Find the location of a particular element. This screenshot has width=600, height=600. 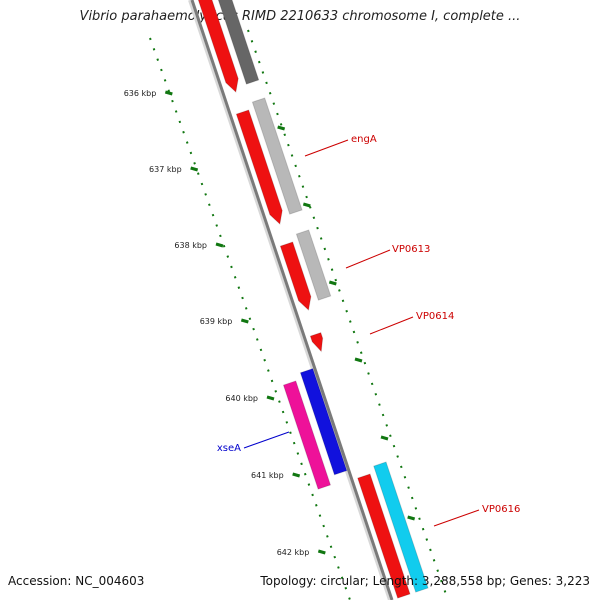

tick-label: 642 kbp is located at coordinates (293, 552).